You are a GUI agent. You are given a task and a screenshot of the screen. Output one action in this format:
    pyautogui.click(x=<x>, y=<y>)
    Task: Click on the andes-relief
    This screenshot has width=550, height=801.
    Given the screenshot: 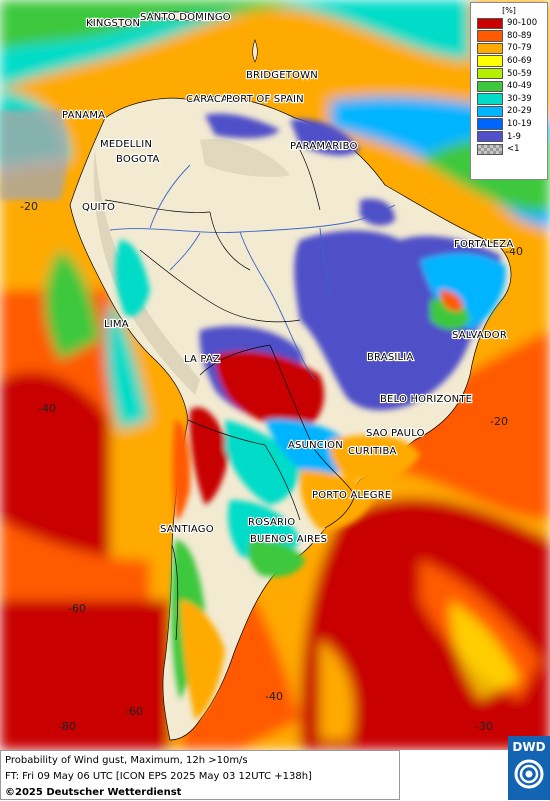 What is the action you would take?
    pyautogui.click(x=146, y=272)
    